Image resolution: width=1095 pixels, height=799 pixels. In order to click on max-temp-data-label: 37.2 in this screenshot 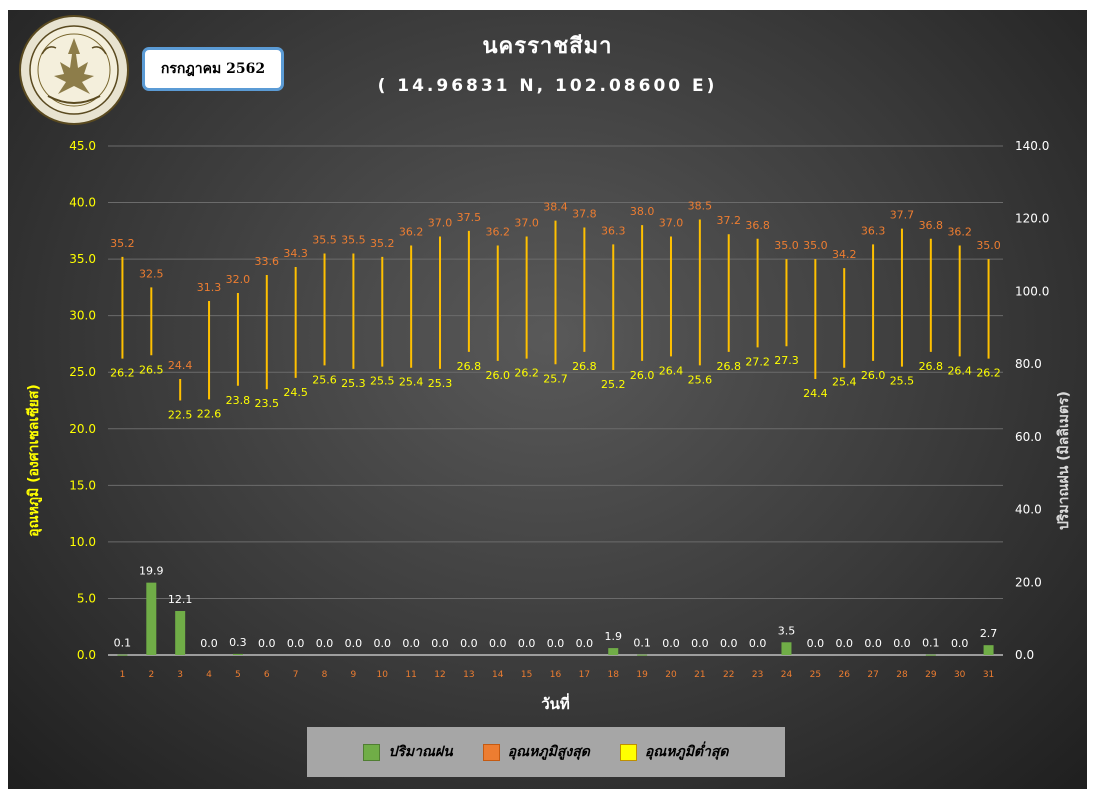, I will do `click(728, 220)`.